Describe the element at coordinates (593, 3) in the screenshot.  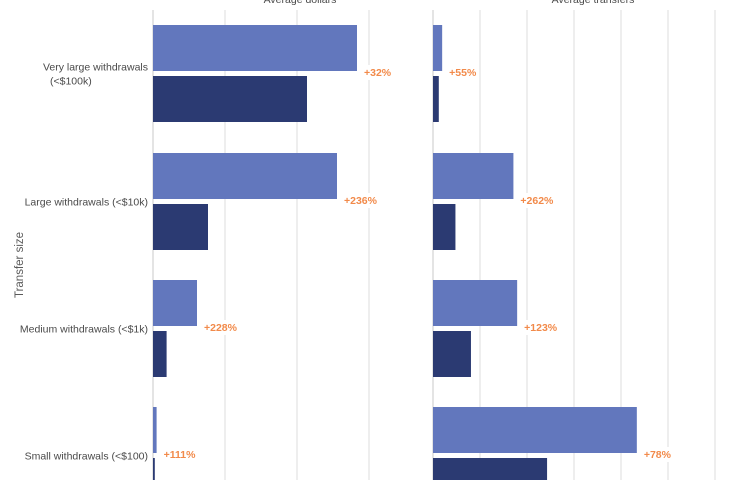
I see `panel-title: Average transfers` at that location.